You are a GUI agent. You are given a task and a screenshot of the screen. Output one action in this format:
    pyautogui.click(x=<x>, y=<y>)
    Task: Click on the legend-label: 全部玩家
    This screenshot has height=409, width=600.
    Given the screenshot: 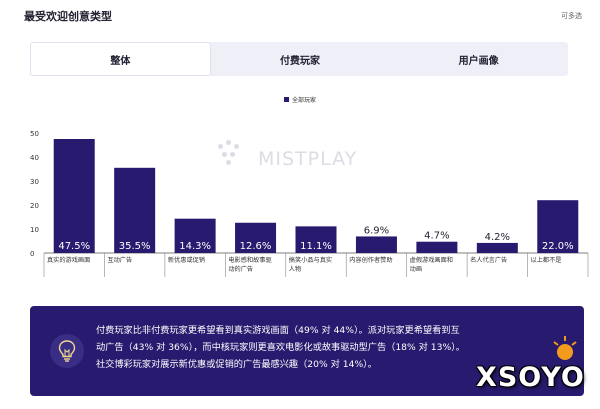 What is the action you would take?
    pyautogui.click(x=304, y=100)
    